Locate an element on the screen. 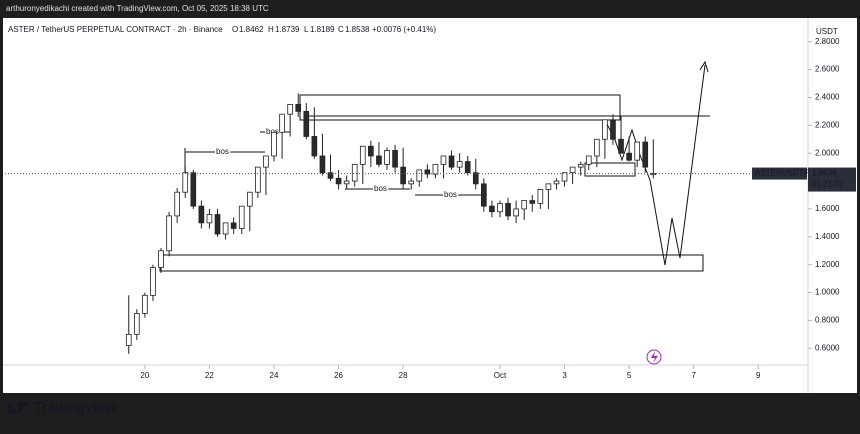  o-label: O is located at coordinates (235, 29).